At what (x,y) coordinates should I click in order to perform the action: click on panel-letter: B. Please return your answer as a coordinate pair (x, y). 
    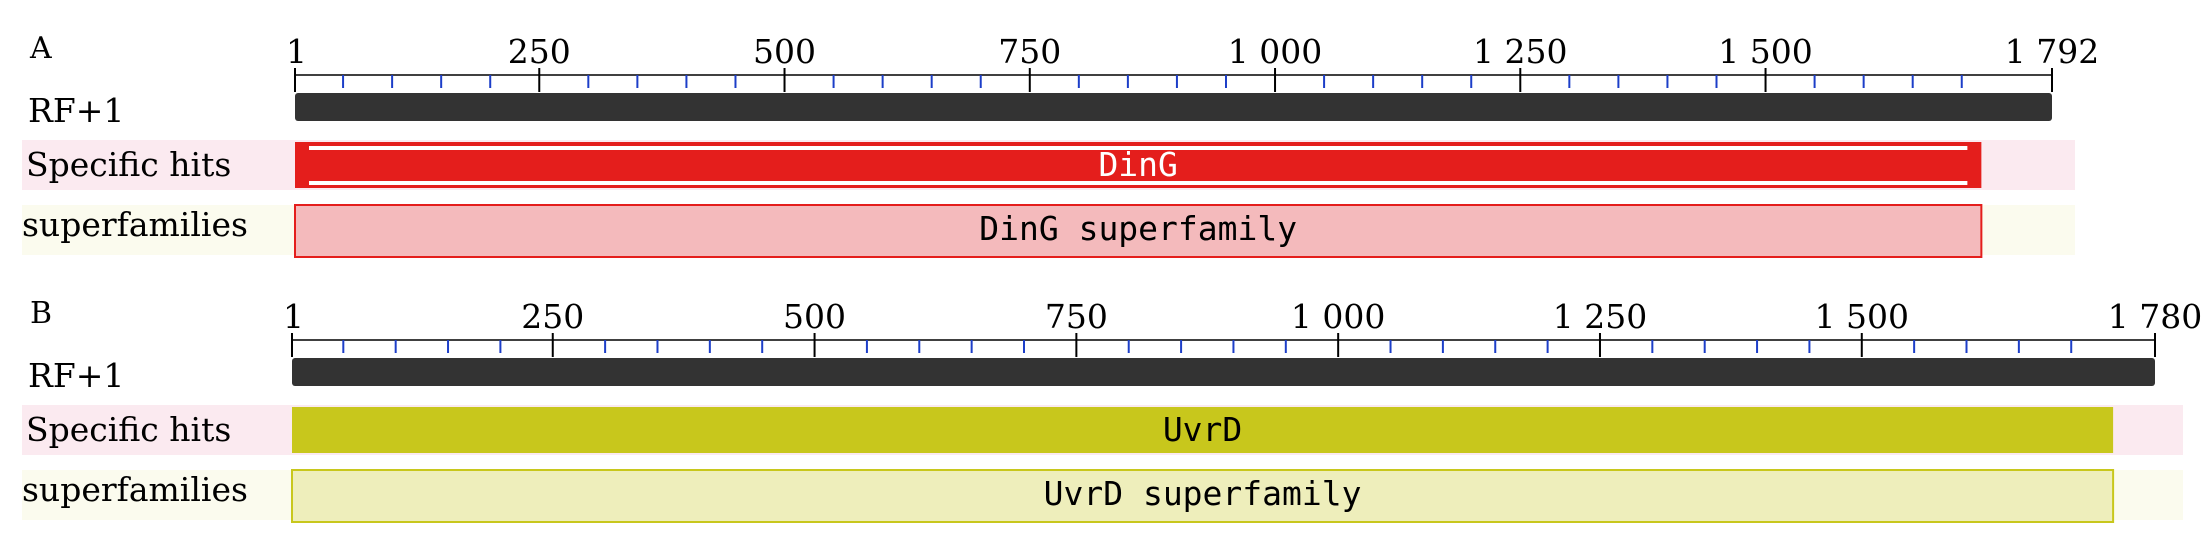
    Looking at the image, I should click on (41, 313).